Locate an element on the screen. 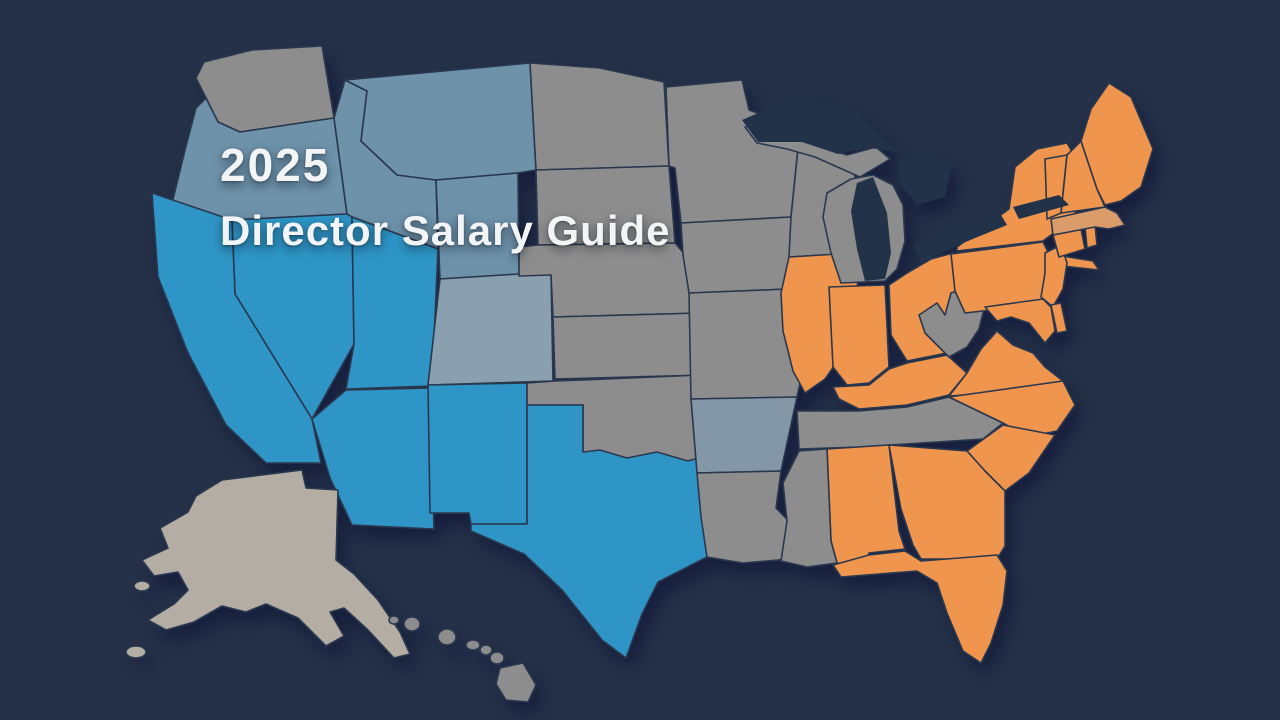 The width and height of the screenshot is (1280, 720). state-maine is located at coordinates (1117, 144).